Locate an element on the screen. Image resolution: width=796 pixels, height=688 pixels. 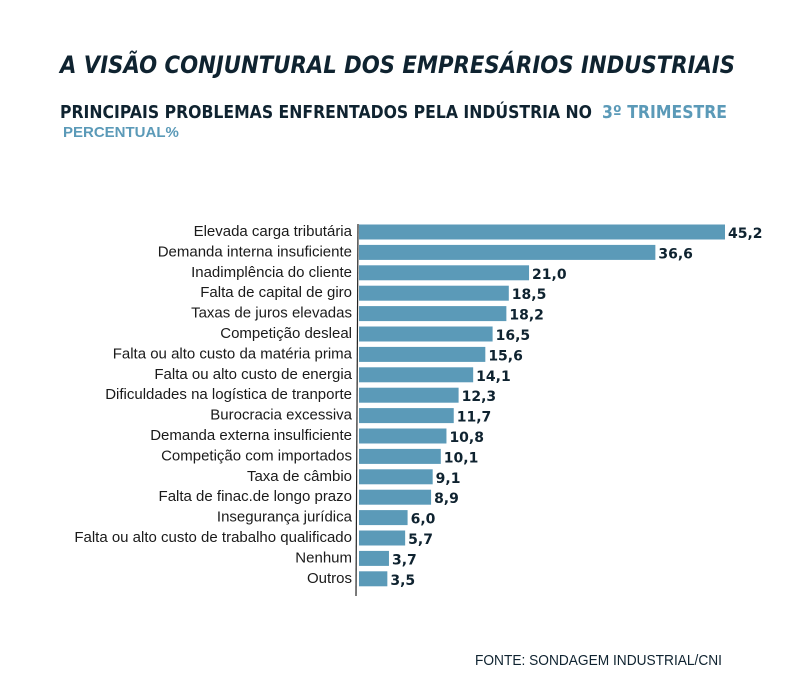
value-label: 18,5 is located at coordinates (529, 295).